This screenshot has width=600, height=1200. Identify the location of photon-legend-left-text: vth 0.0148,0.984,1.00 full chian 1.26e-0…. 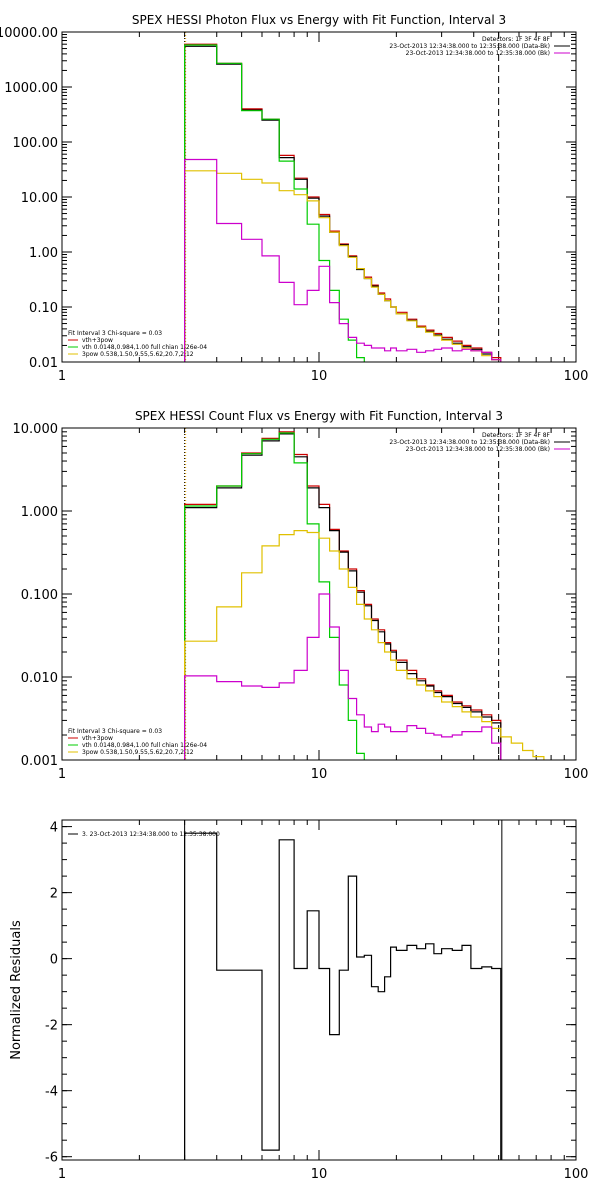
(144, 347).